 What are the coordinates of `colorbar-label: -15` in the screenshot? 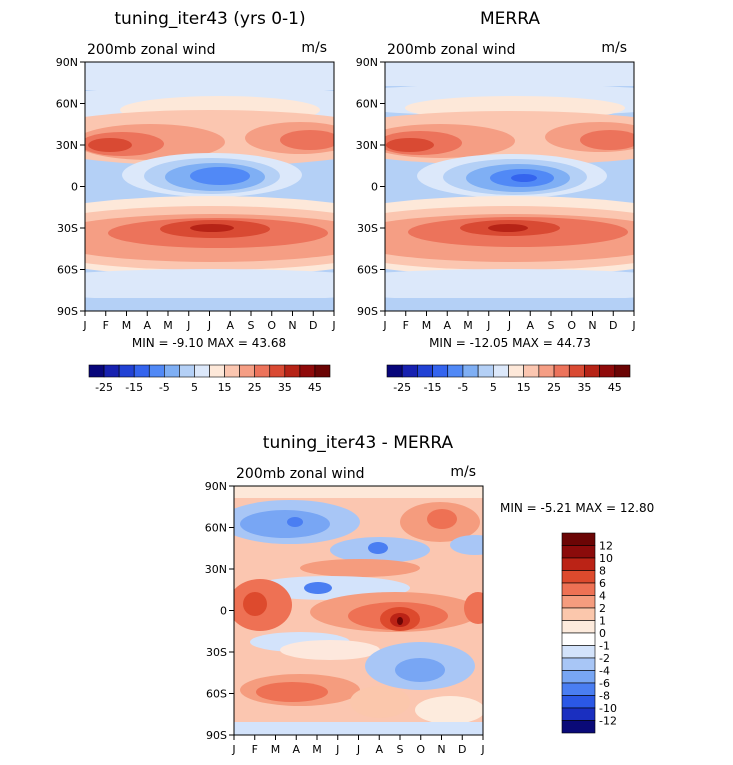 It's located at (433, 387).